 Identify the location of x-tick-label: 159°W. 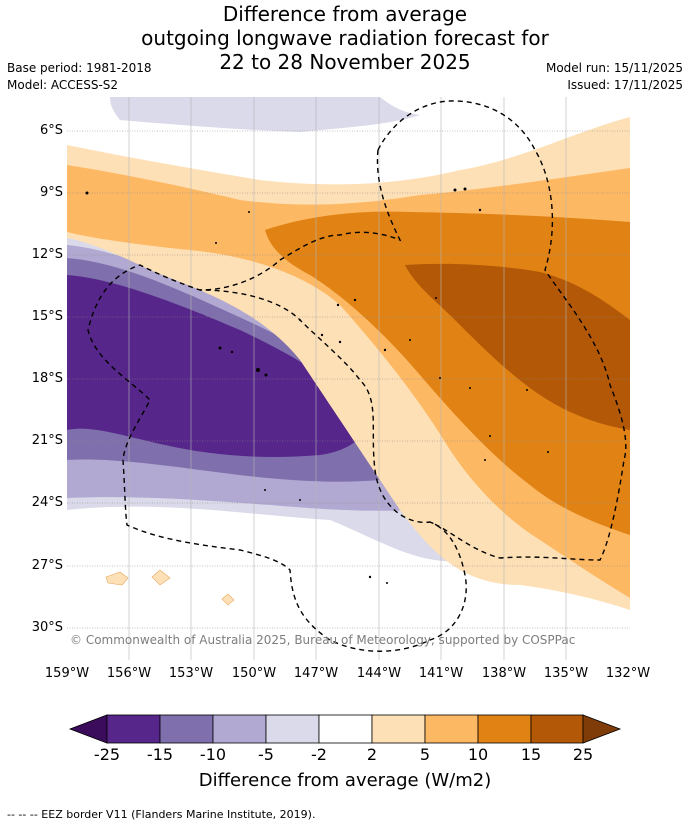
(67, 673).